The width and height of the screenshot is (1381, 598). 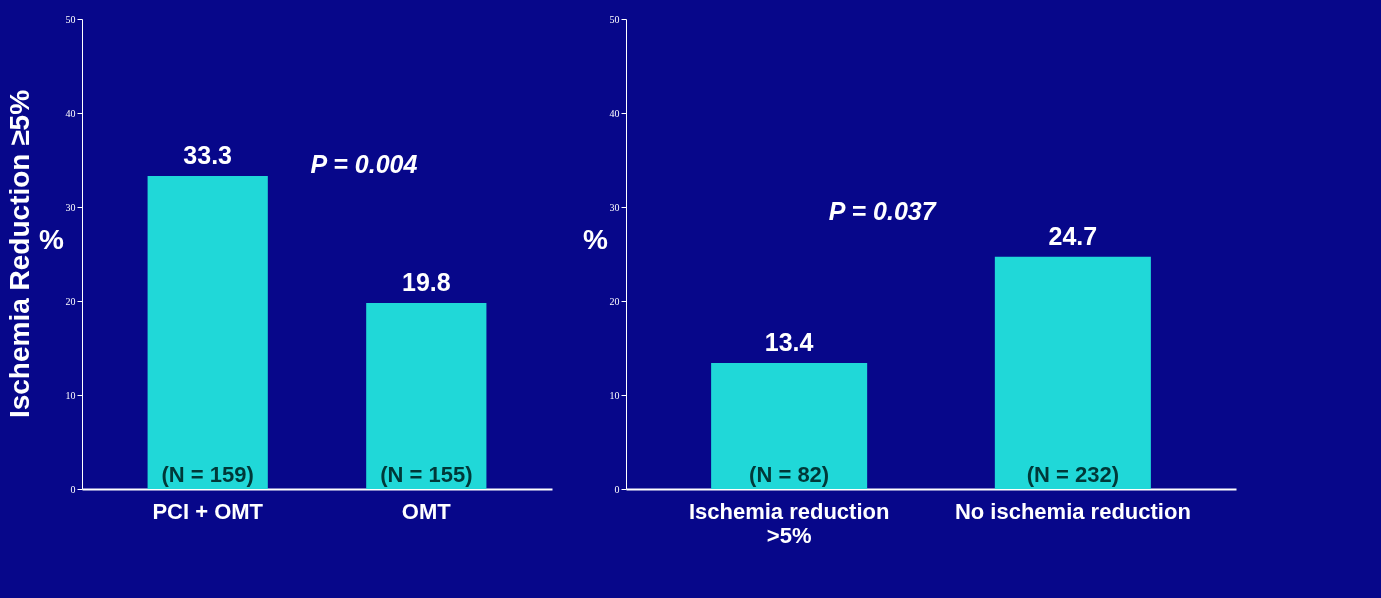 What do you see at coordinates (789, 342) in the screenshot?
I see `data-label: 13.4` at bounding box center [789, 342].